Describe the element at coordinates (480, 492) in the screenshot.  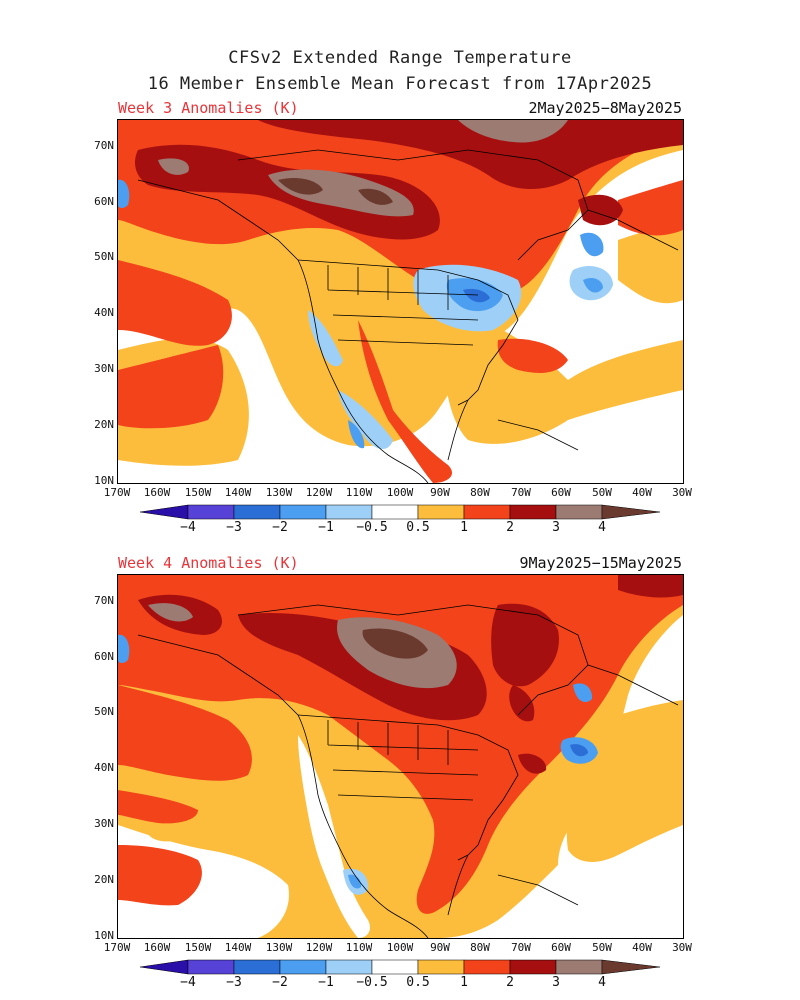
I see `w3-lon-80w: 80W` at that location.